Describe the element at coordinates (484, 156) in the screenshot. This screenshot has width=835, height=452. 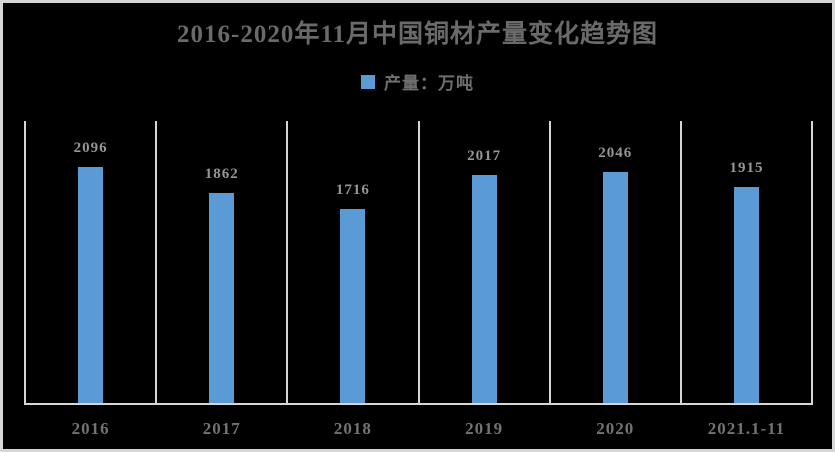
I see `bar-value-label: 2017` at that location.